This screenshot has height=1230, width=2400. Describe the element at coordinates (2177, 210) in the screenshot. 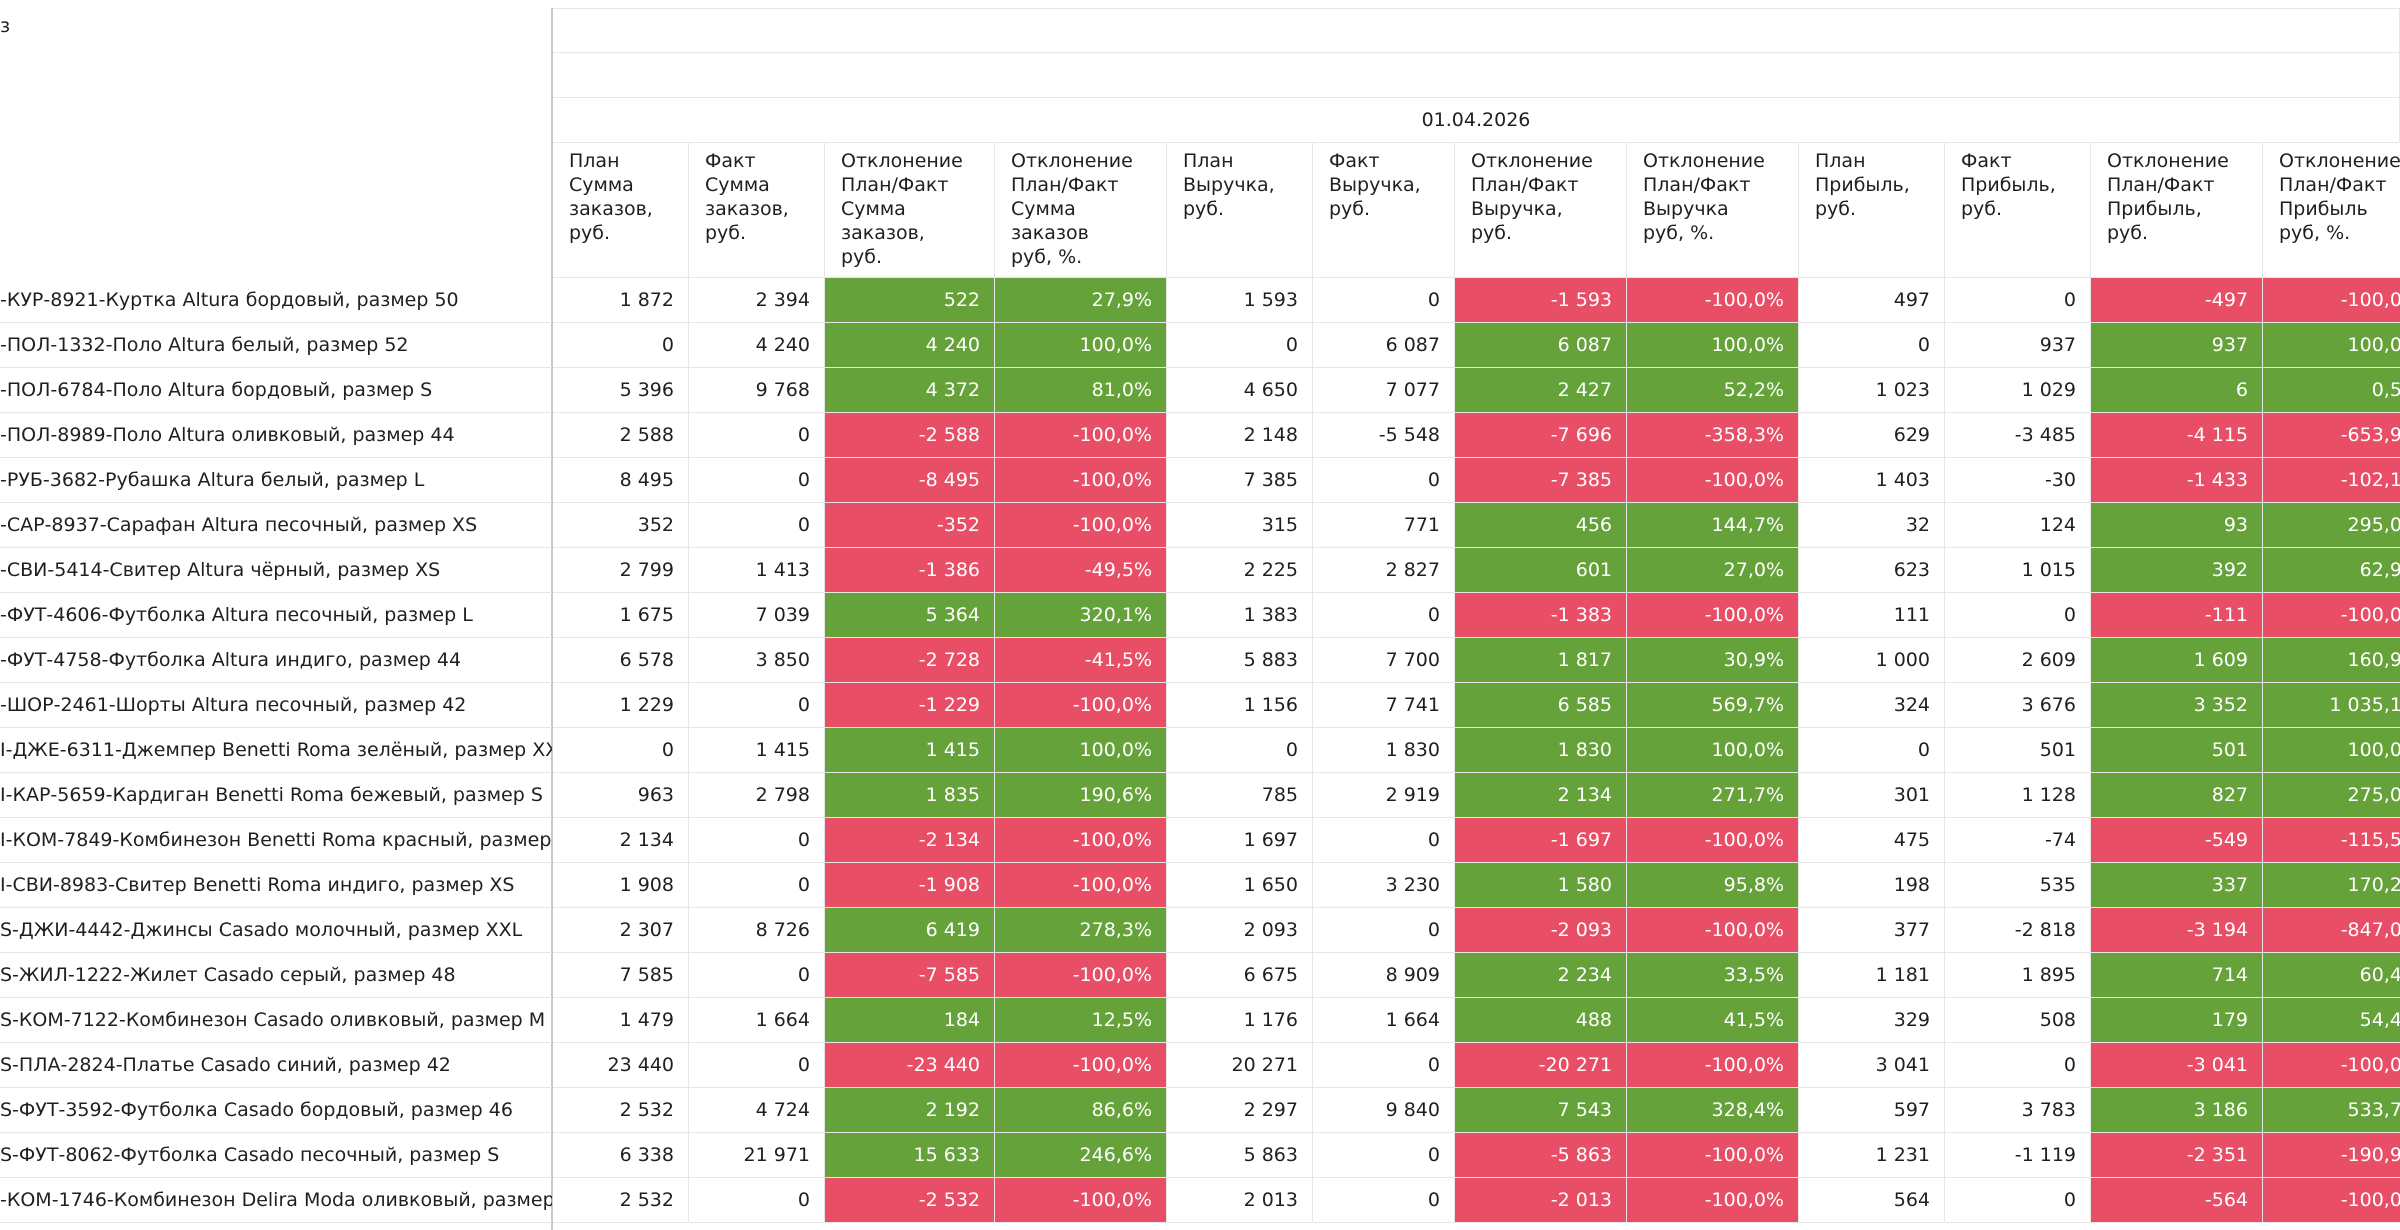

I see `column-header: Отклонение План/Факт Прибыль, руб.` at that location.